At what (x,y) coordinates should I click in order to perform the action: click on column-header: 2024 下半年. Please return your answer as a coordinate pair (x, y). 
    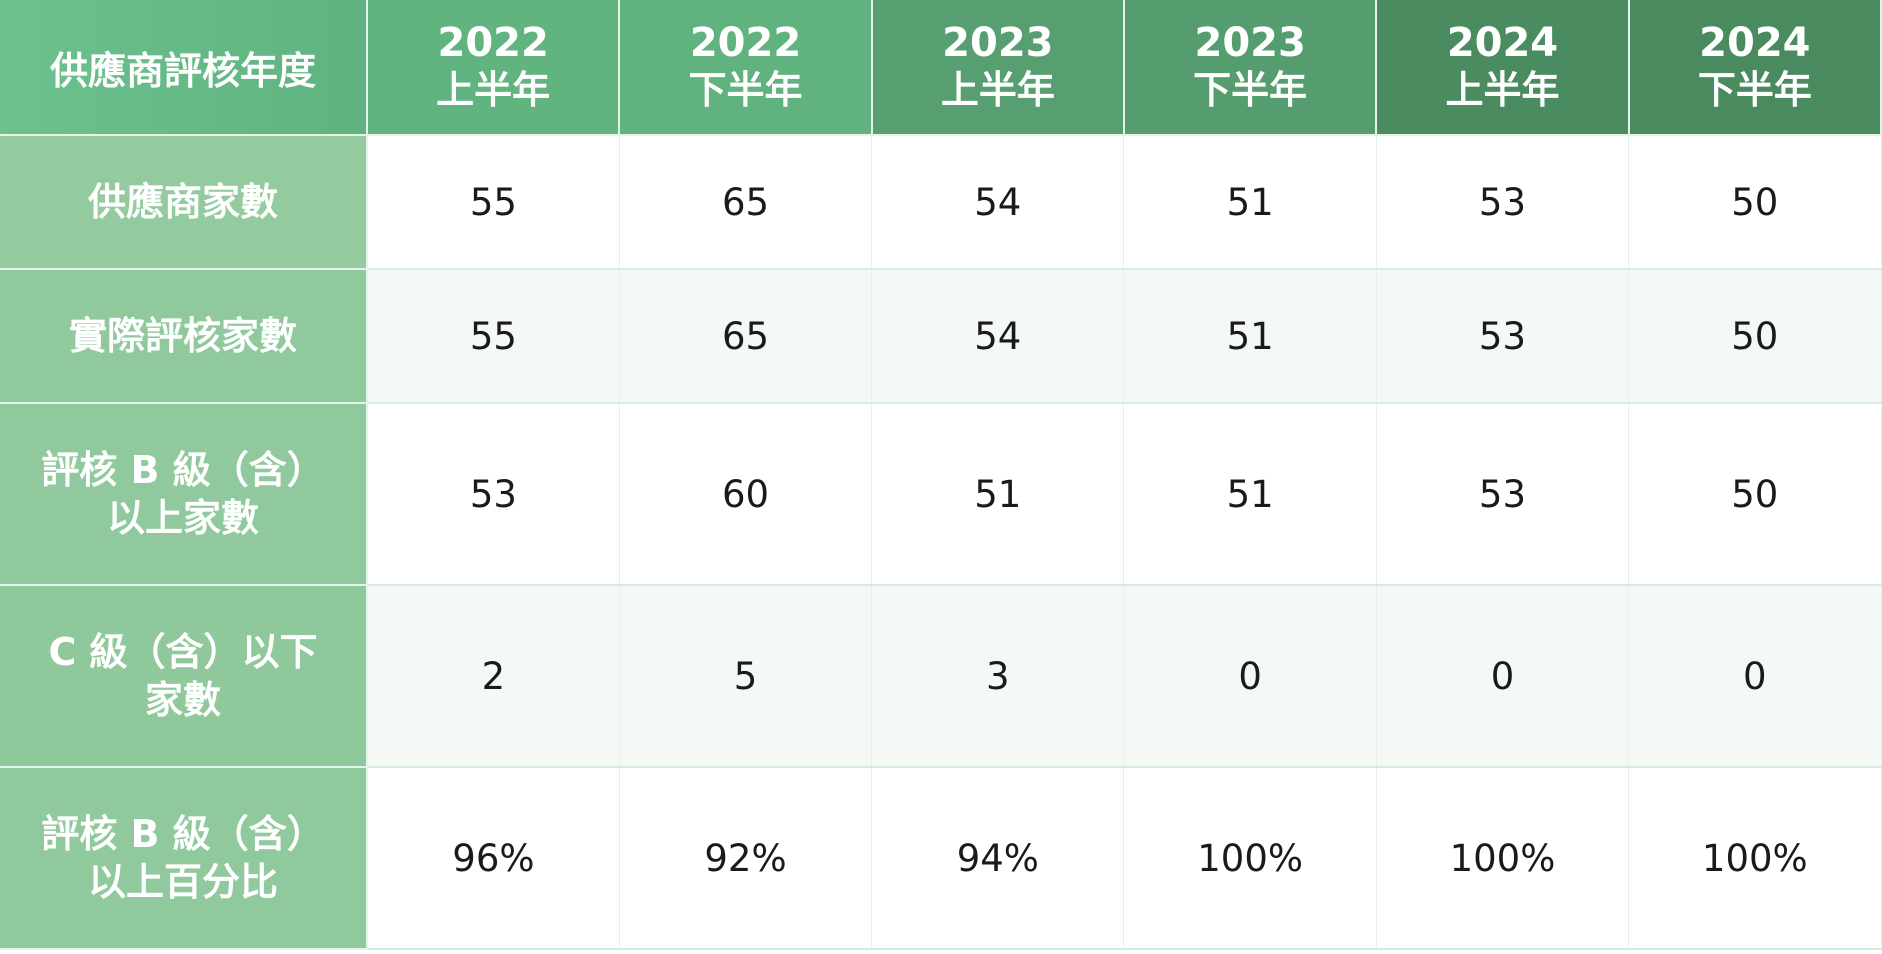
    Looking at the image, I should click on (1755, 68).